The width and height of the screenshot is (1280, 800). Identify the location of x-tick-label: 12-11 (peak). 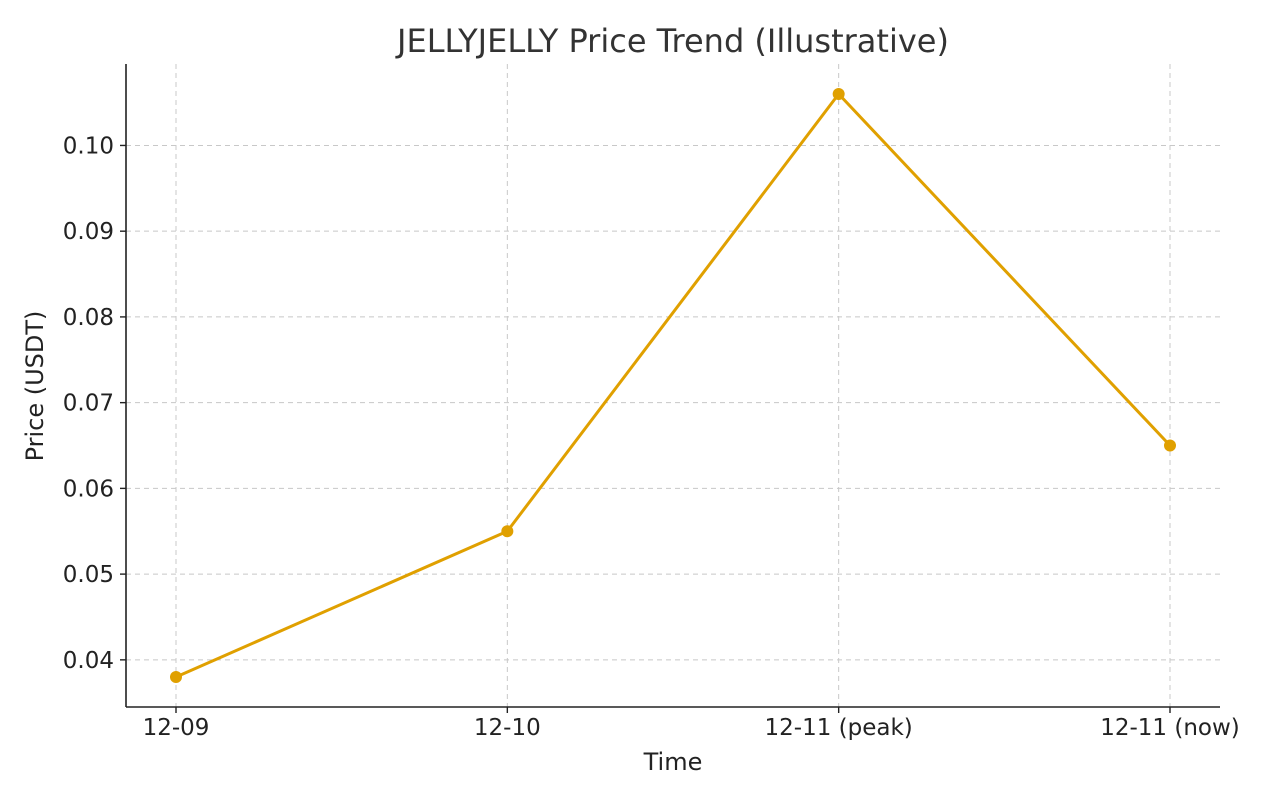
(839, 728).